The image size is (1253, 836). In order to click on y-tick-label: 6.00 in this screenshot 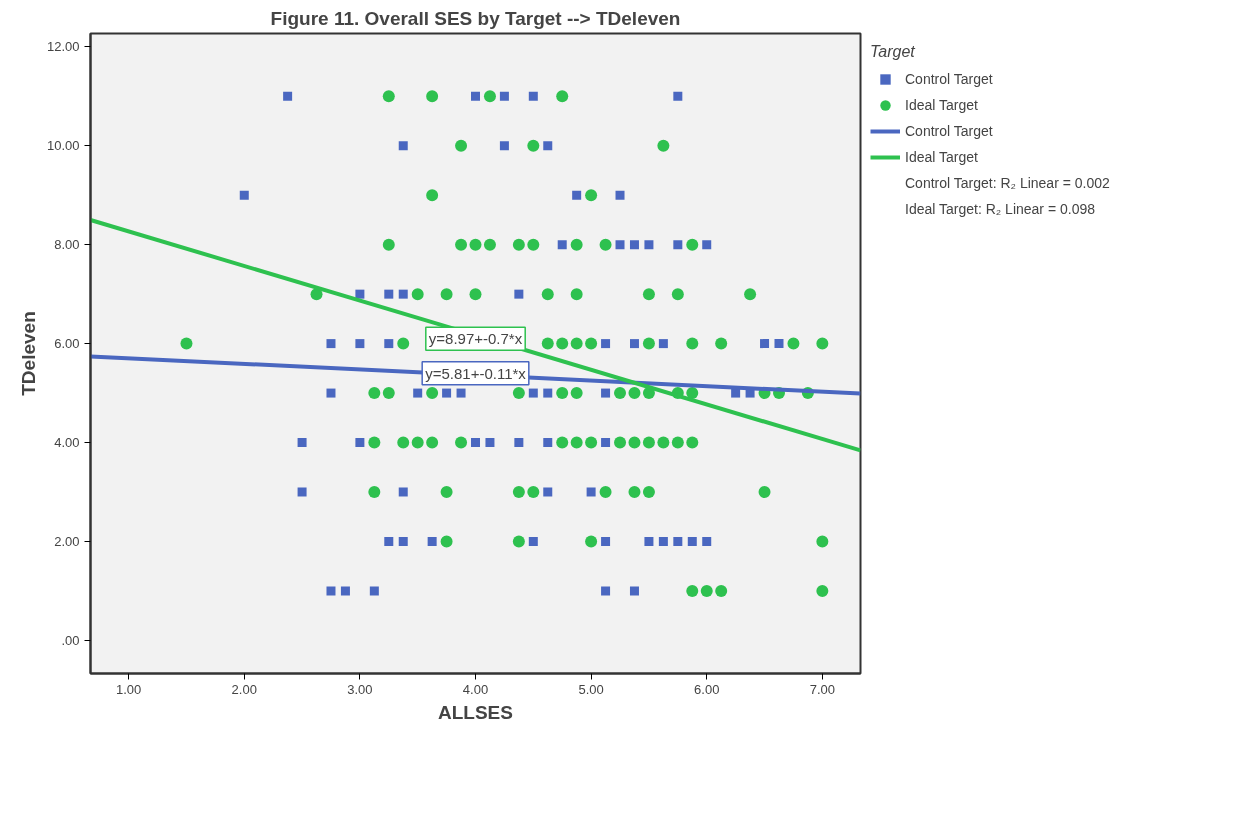, I will do `click(67, 344)`.